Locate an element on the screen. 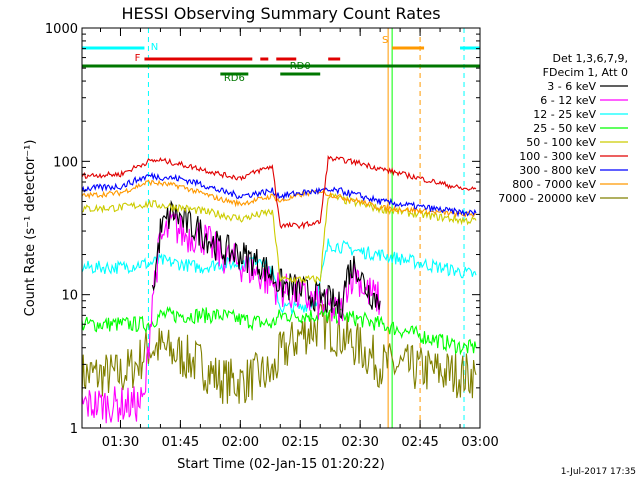  legend-label-1: 6 - 12 keV is located at coordinates (568, 100).